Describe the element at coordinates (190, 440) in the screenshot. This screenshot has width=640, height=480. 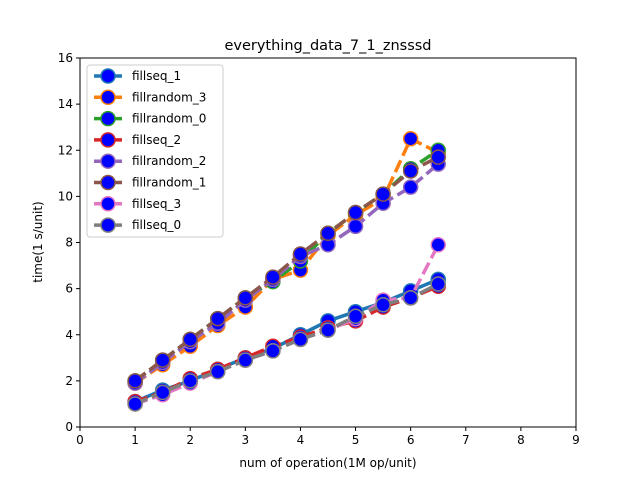
I see `x-tick-label: 2` at that location.